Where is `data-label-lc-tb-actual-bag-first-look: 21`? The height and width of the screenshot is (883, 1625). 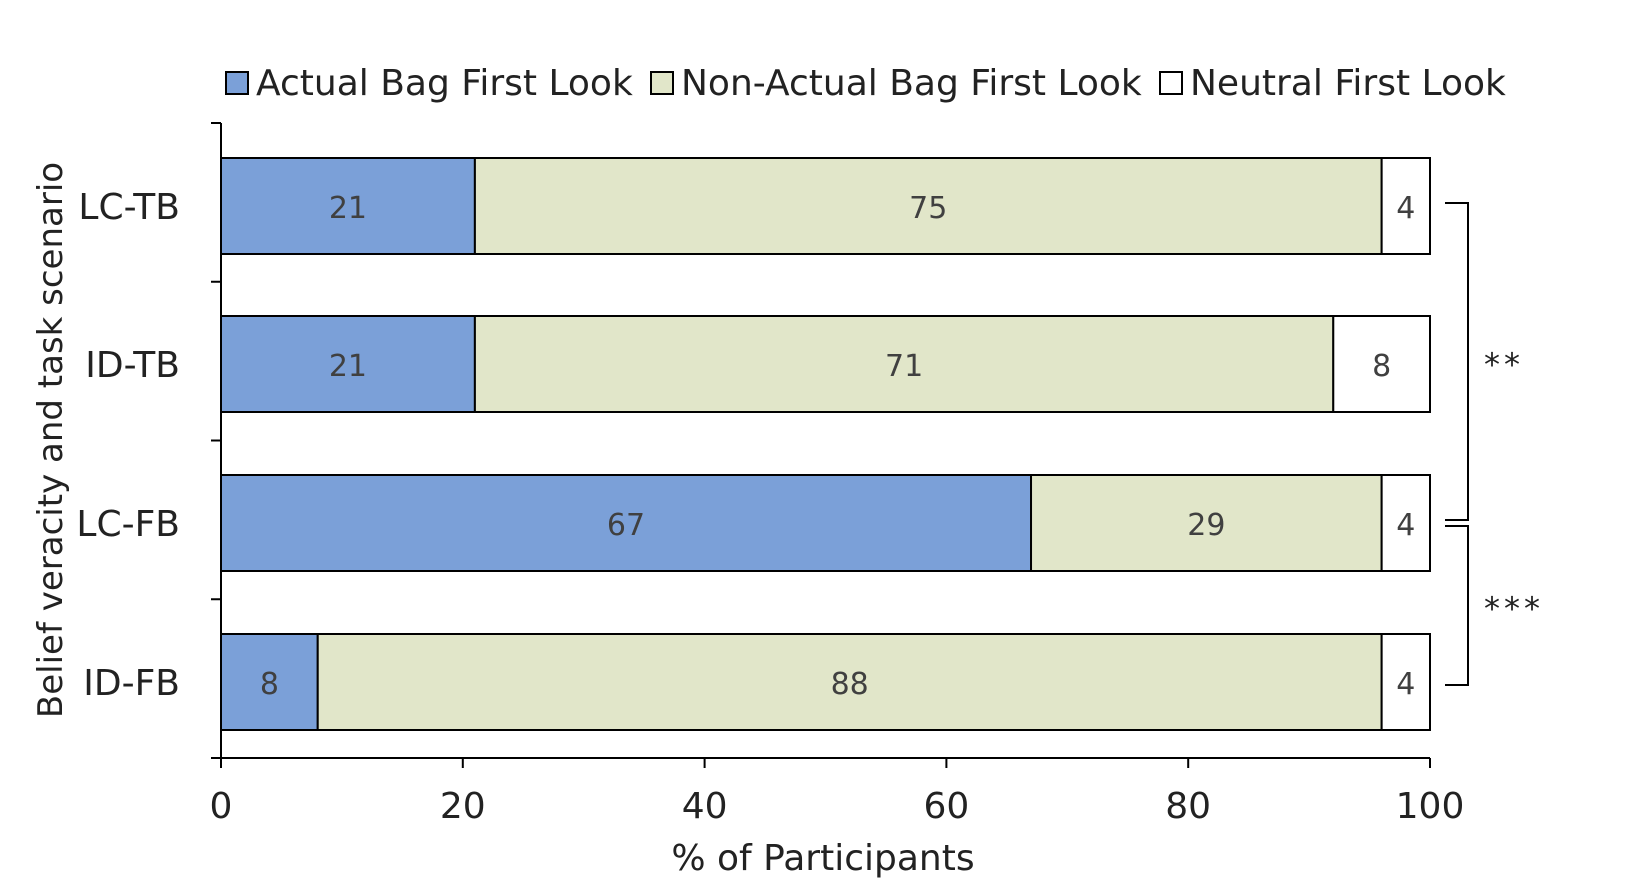
data-label-lc-tb-actual-bag-first-look: 21 is located at coordinates (348, 208).